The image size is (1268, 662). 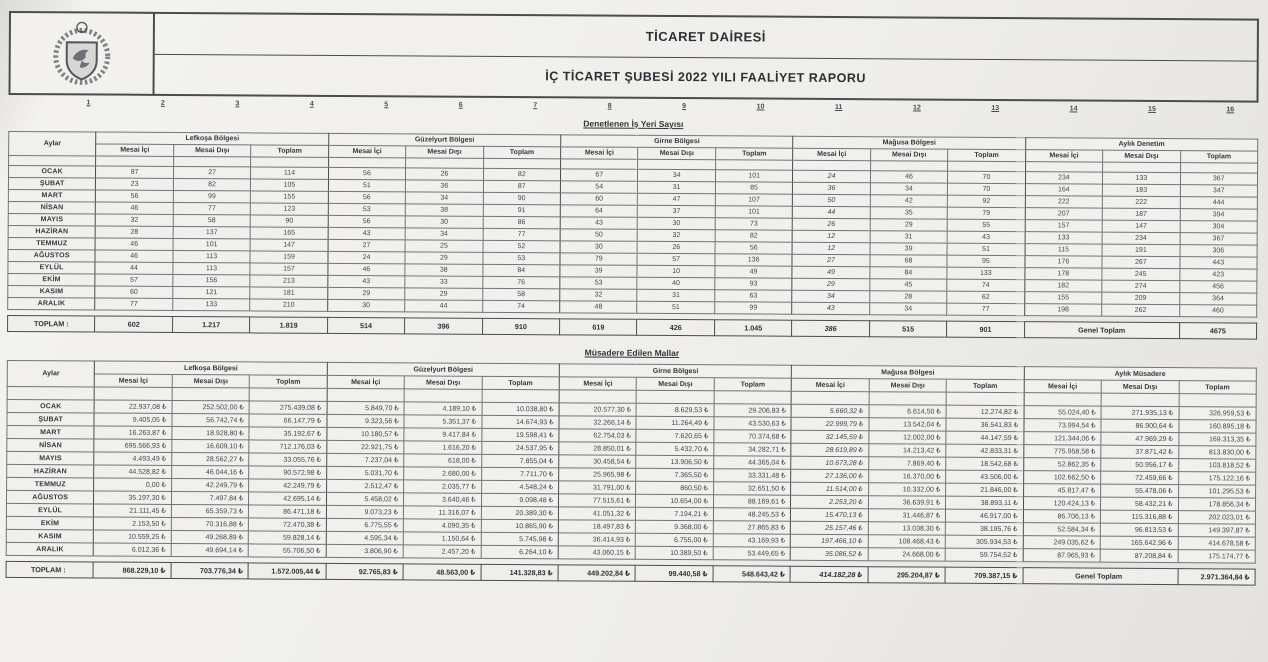 What do you see at coordinates (50, 569) in the screenshot?
I see `totals-label: TOPLAM :` at bounding box center [50, 569].